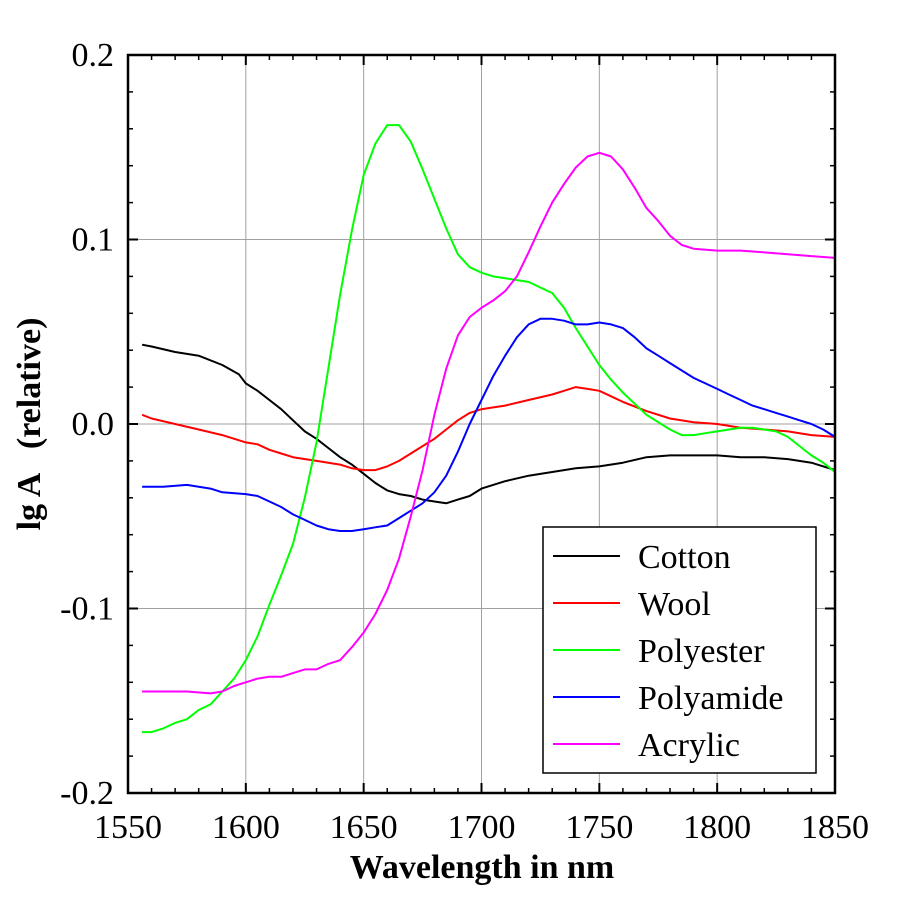 Image resolution: width=900 pixels, height=900 pixels. Describe the element at coordinates (29, 424) in the screenshot. I see `y-axis-title: lg A (relative)` at that location.